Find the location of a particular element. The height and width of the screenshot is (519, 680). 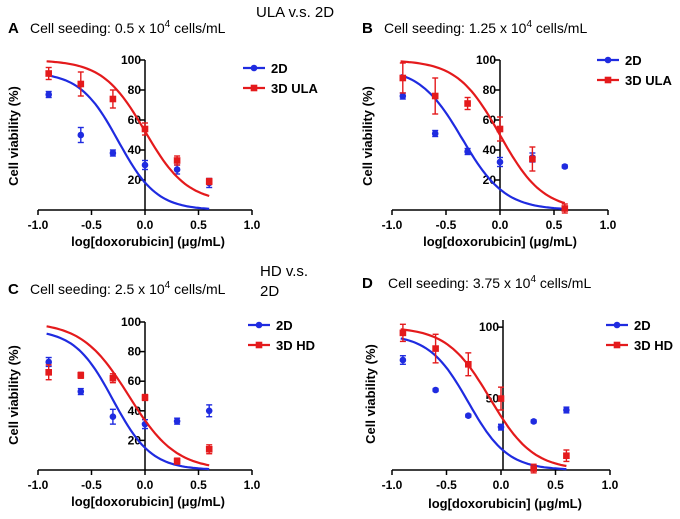

y-tick-label: 80 is located at coordinates (490, 90).